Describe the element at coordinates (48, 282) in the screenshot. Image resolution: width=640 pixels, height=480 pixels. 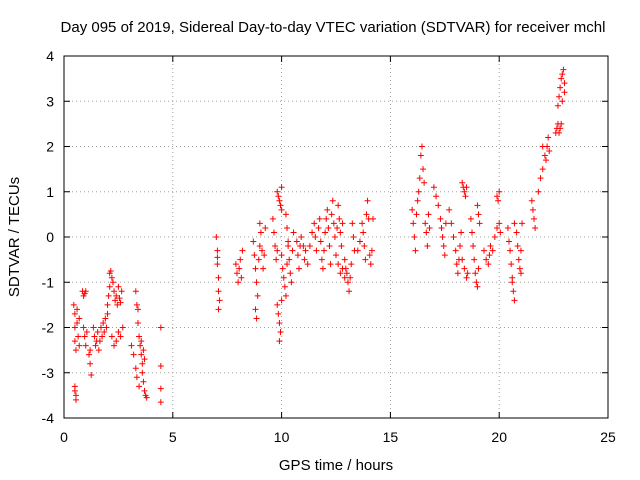
I see `y-tick-label: -1` at that location.